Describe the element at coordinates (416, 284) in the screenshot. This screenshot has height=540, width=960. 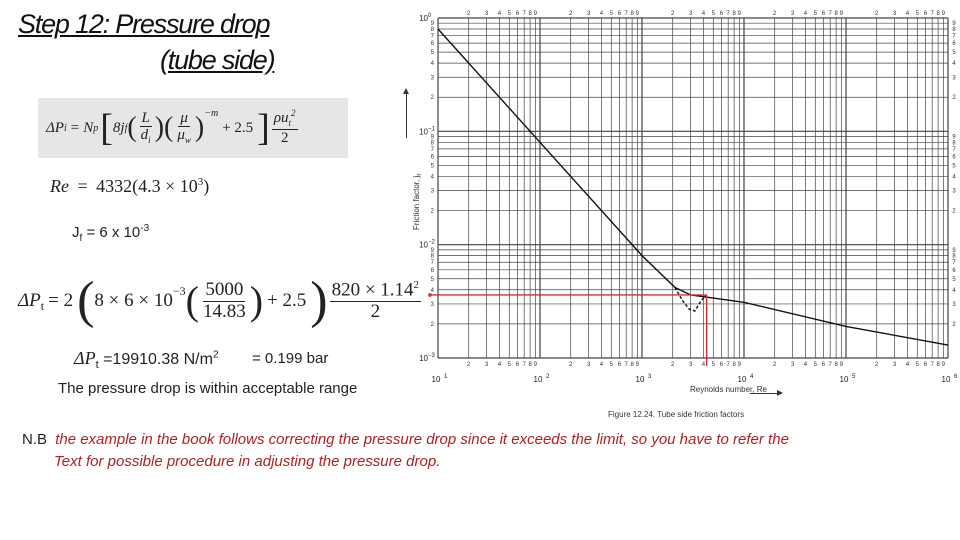
I see `numeric-num2-exp: 2` at that location.